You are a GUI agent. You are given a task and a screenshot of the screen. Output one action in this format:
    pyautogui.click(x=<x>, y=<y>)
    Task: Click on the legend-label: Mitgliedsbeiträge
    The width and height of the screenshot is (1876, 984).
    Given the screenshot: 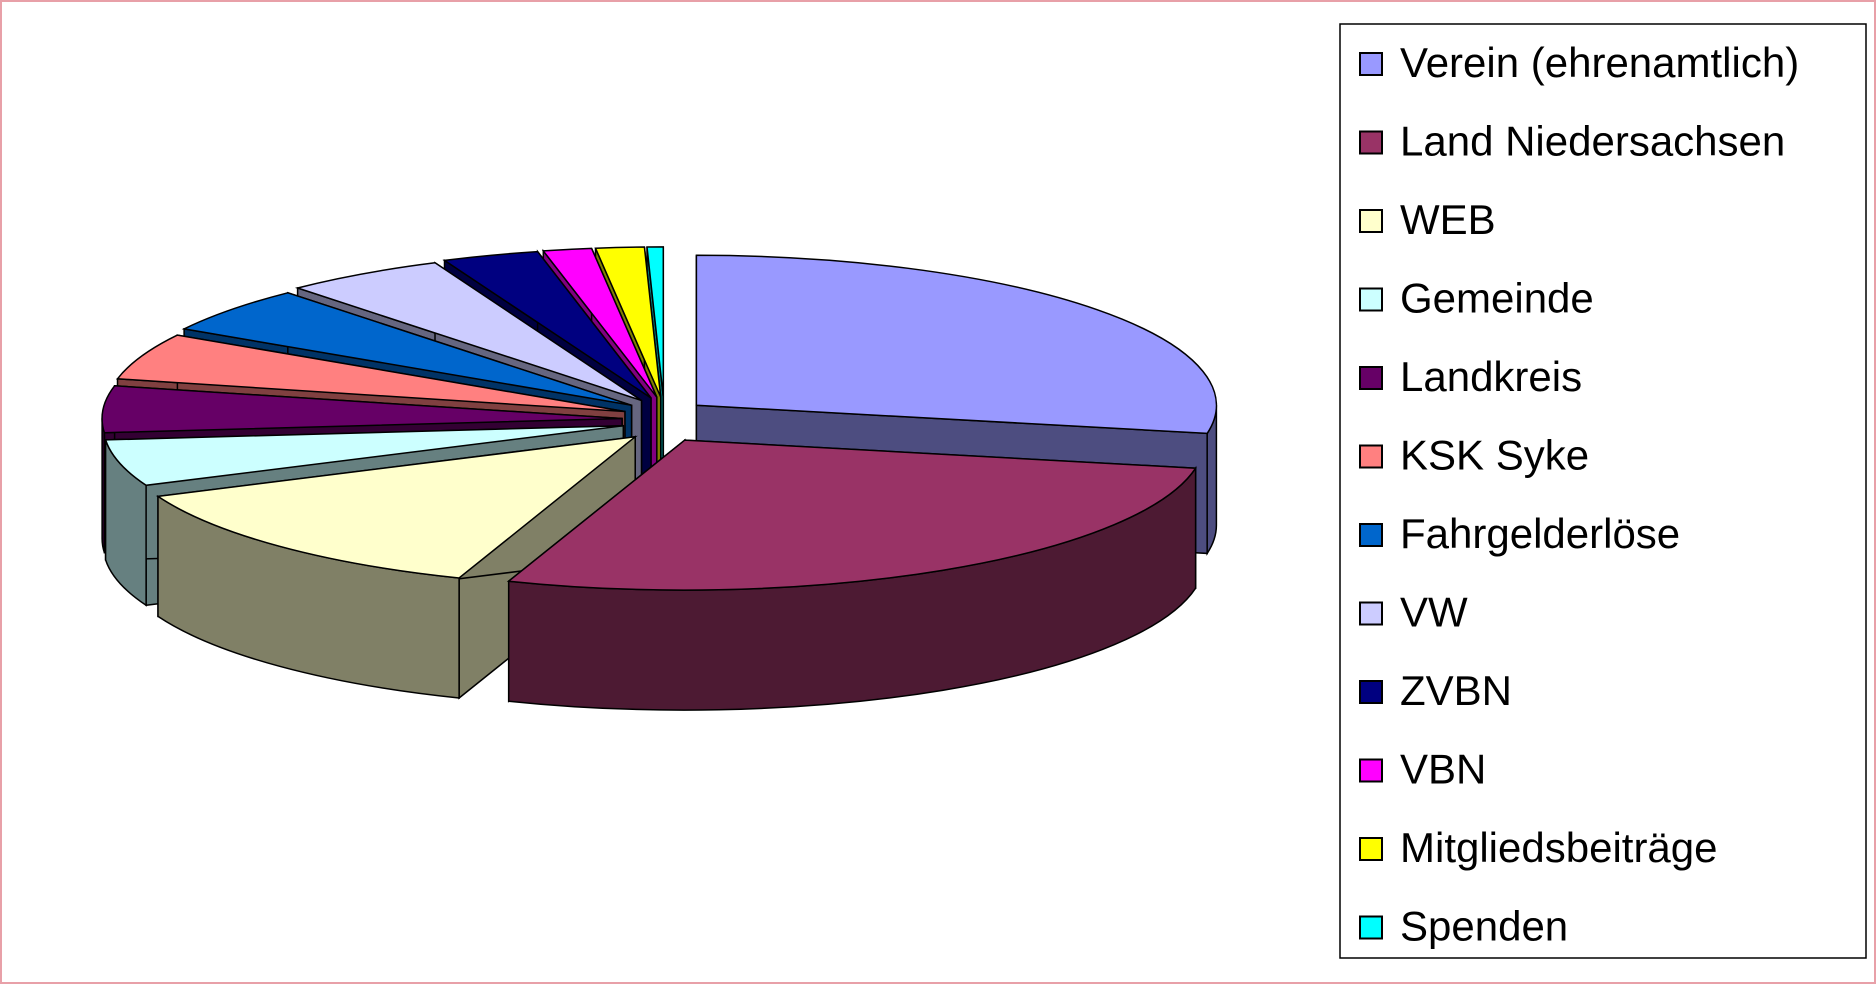 What is the action you would take?
    pyautogui.click(x=1559, y=847)
    